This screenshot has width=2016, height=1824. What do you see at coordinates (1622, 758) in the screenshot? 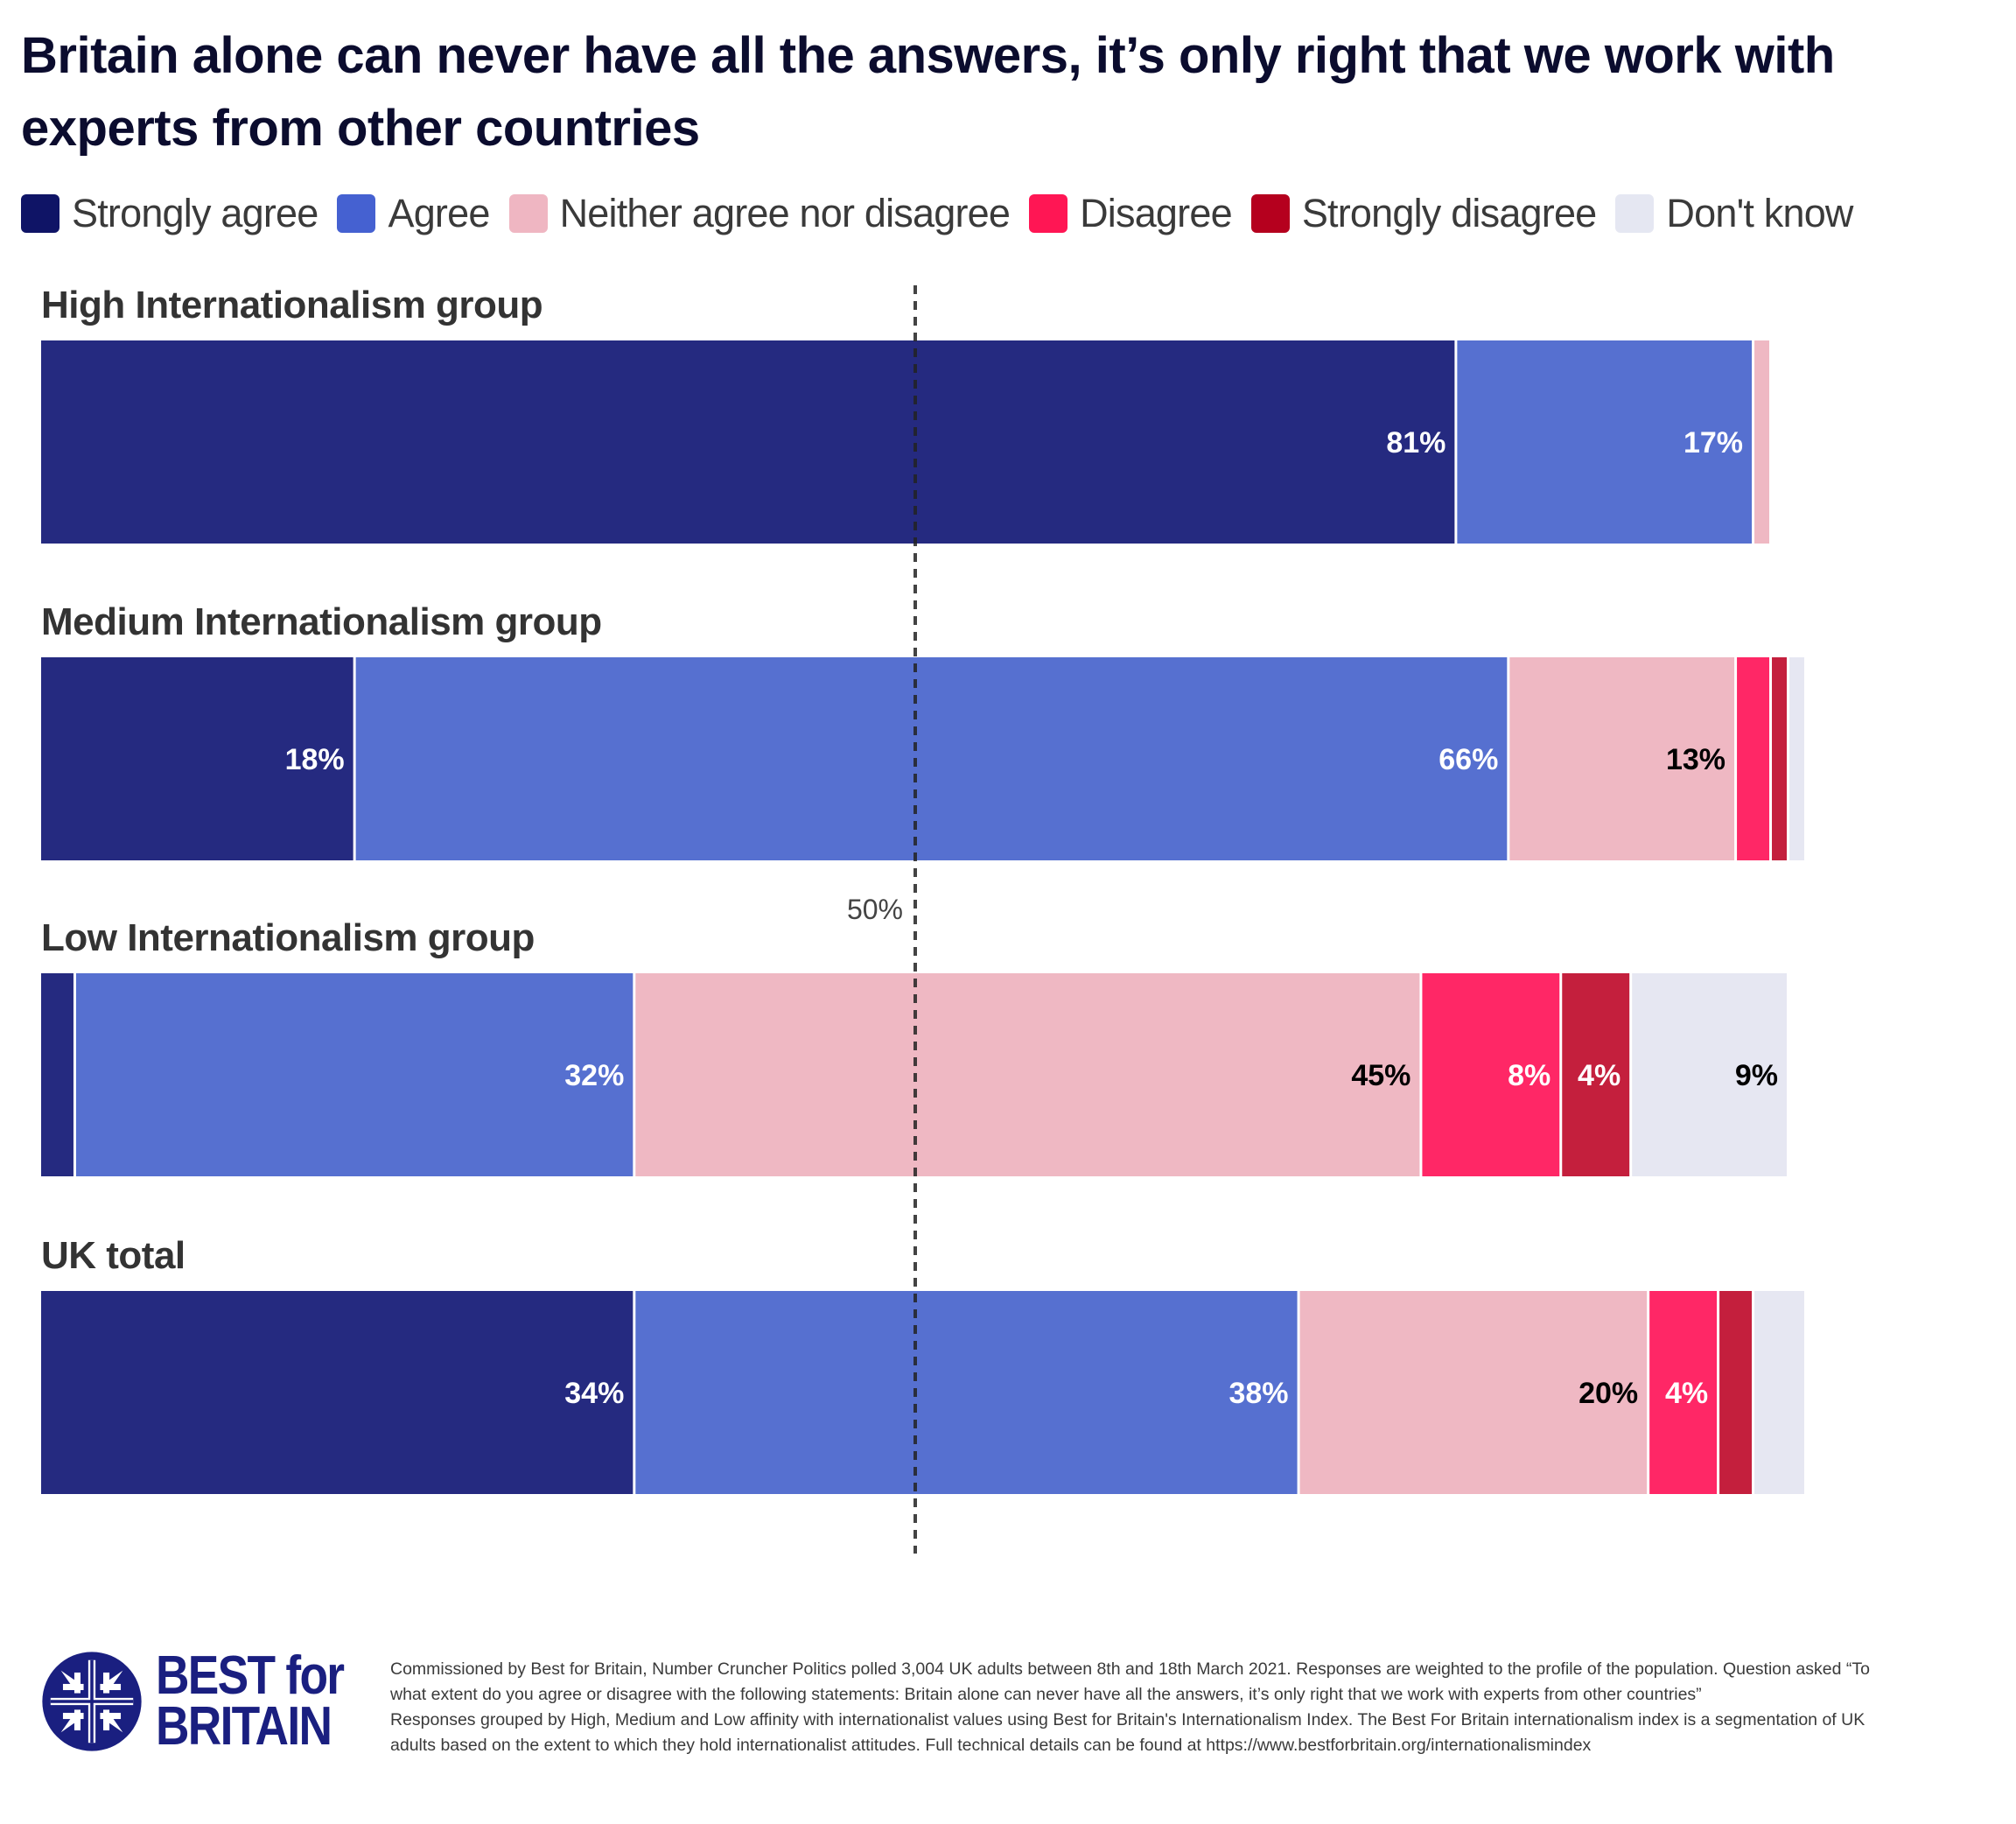
I see `bar-segment-medium-internationalism-group-neither-agree-nor-disagree` at bounding box center [1622, 758].